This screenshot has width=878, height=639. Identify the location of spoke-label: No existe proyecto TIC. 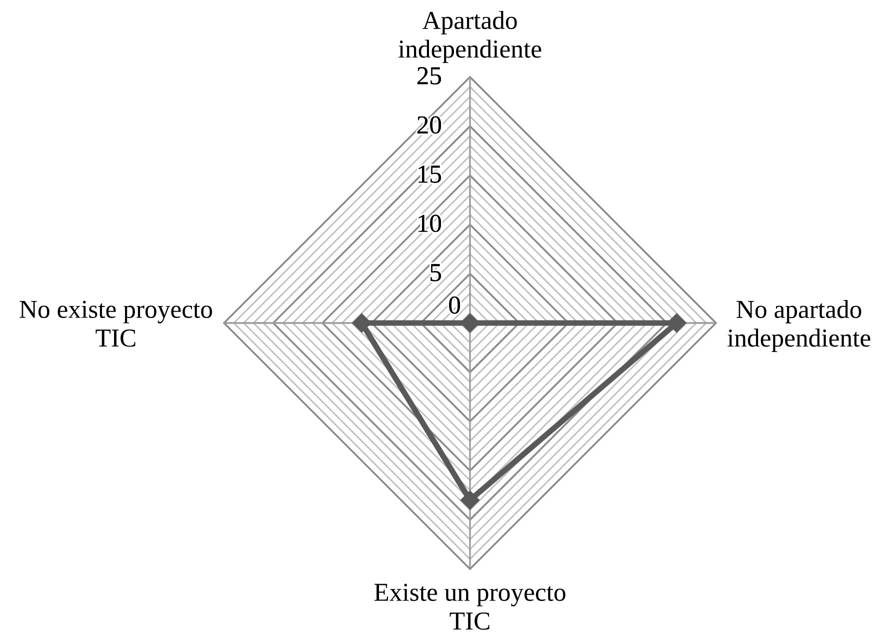
(116, 323).